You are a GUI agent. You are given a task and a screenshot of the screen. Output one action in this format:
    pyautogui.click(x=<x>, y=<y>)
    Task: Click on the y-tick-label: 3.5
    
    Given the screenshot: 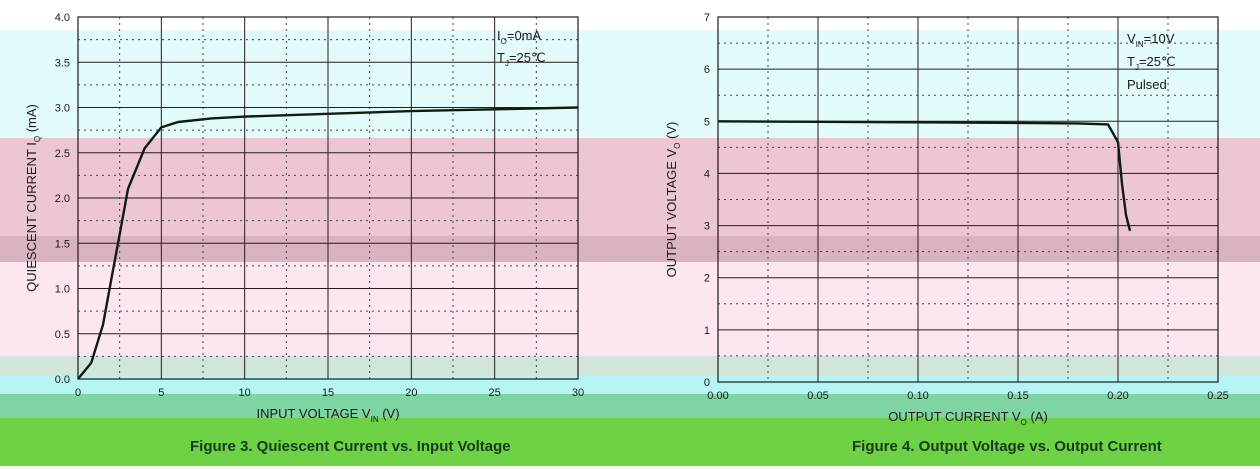 What is the action you would take?
    pyautogui.click(x=62, y=63)
    